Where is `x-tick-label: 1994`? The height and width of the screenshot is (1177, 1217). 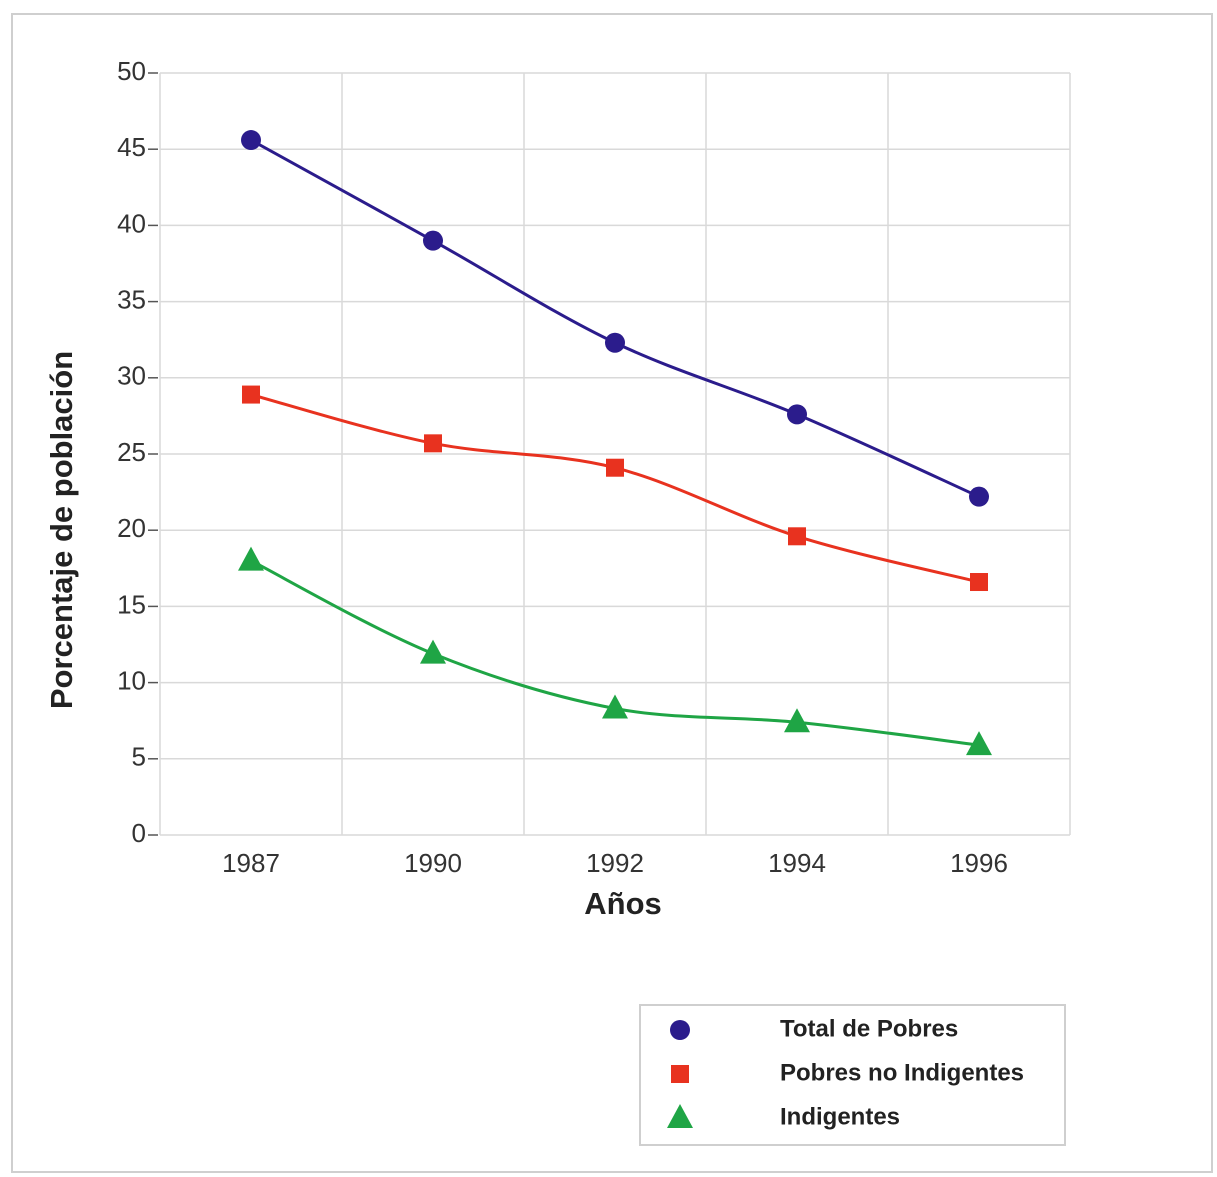 x-tick-label: 1994 is located at coordinates (797, 863).